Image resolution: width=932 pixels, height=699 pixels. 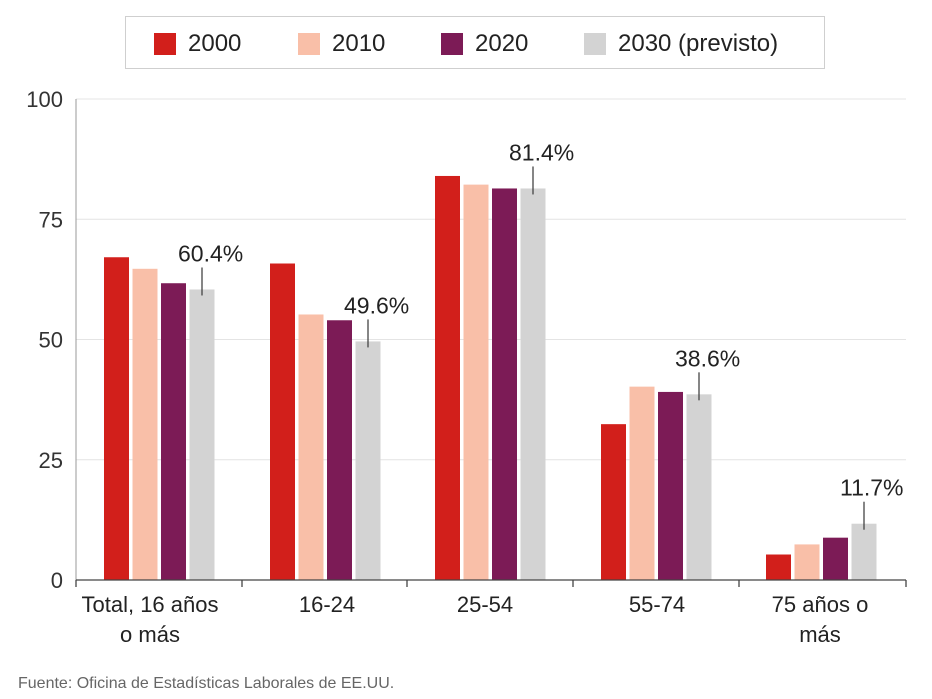 I want to click on legend-swatch-2030, so click(x=595, y=44).